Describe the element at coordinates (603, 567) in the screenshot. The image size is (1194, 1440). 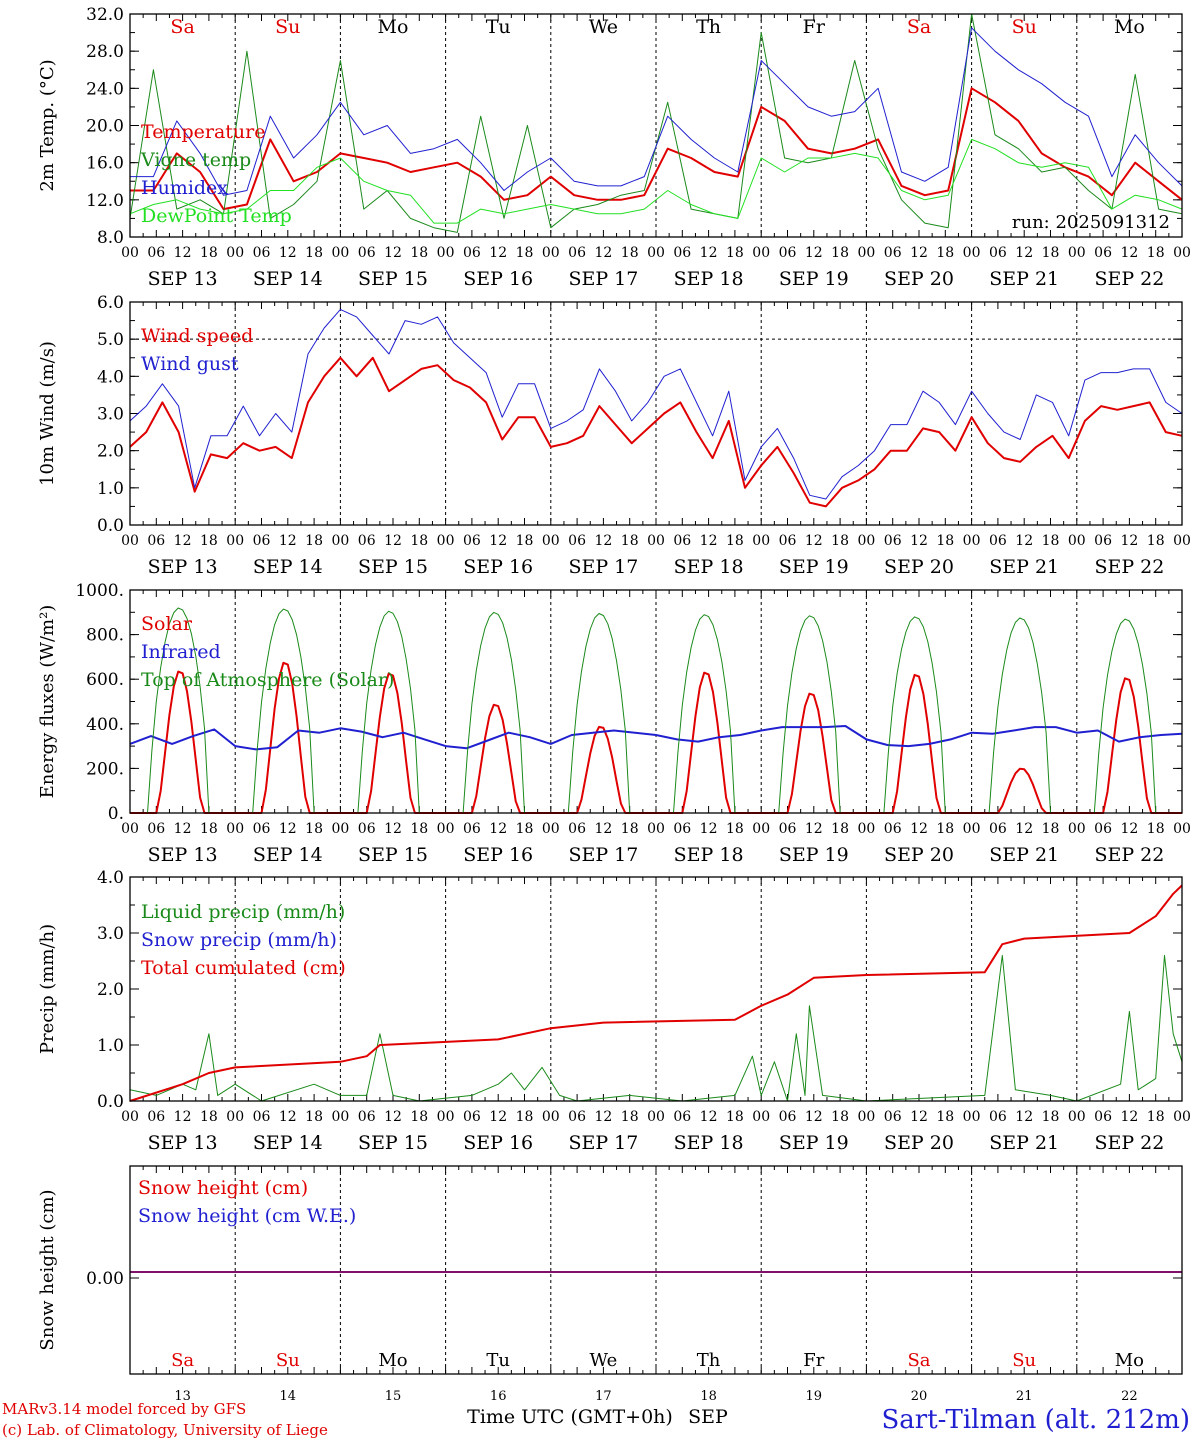
I see `x-day-label: SEP 17` at that location.